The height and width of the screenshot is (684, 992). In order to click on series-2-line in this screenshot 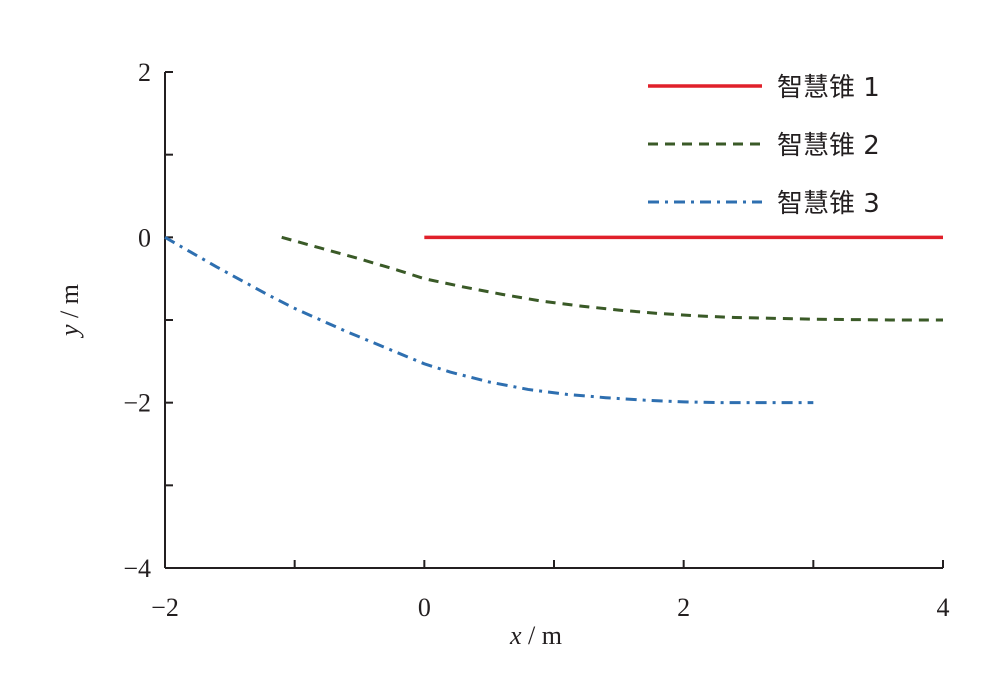, I will do `click(612, 278)`.